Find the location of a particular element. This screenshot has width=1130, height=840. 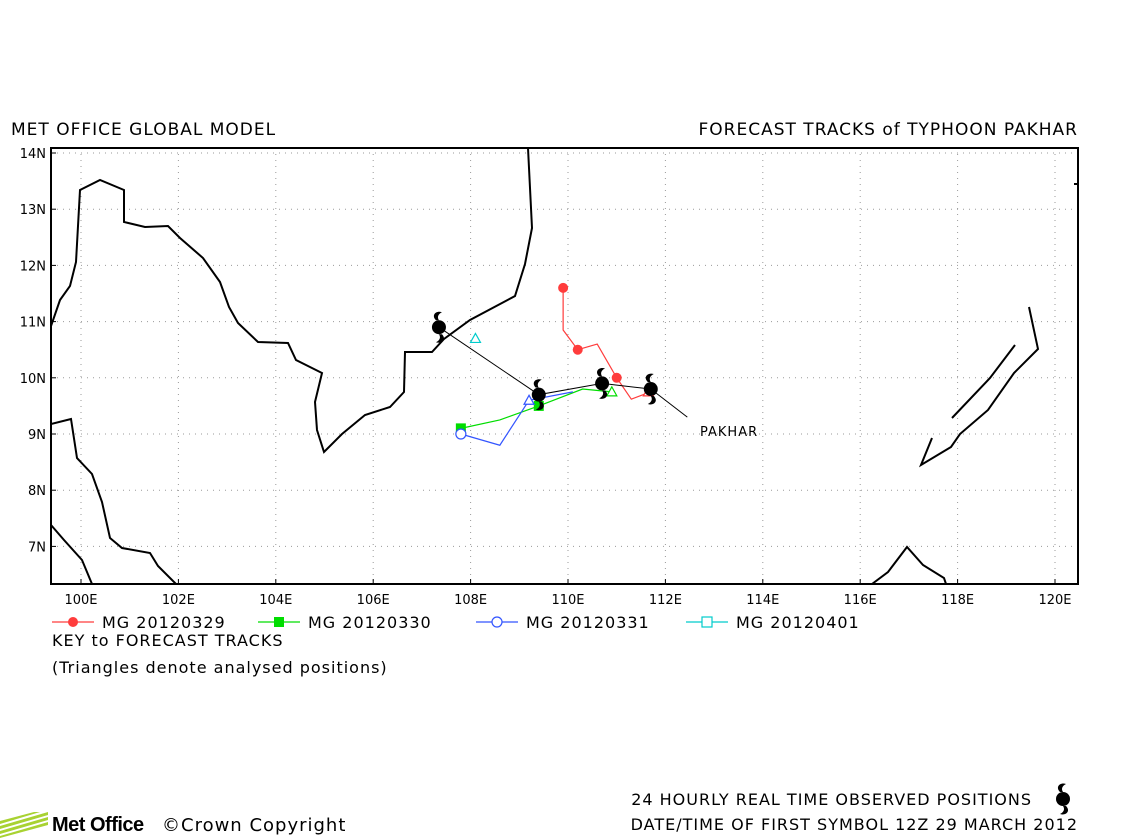

analysed-triangle-mg0331 is located at coordinates (529, 399).